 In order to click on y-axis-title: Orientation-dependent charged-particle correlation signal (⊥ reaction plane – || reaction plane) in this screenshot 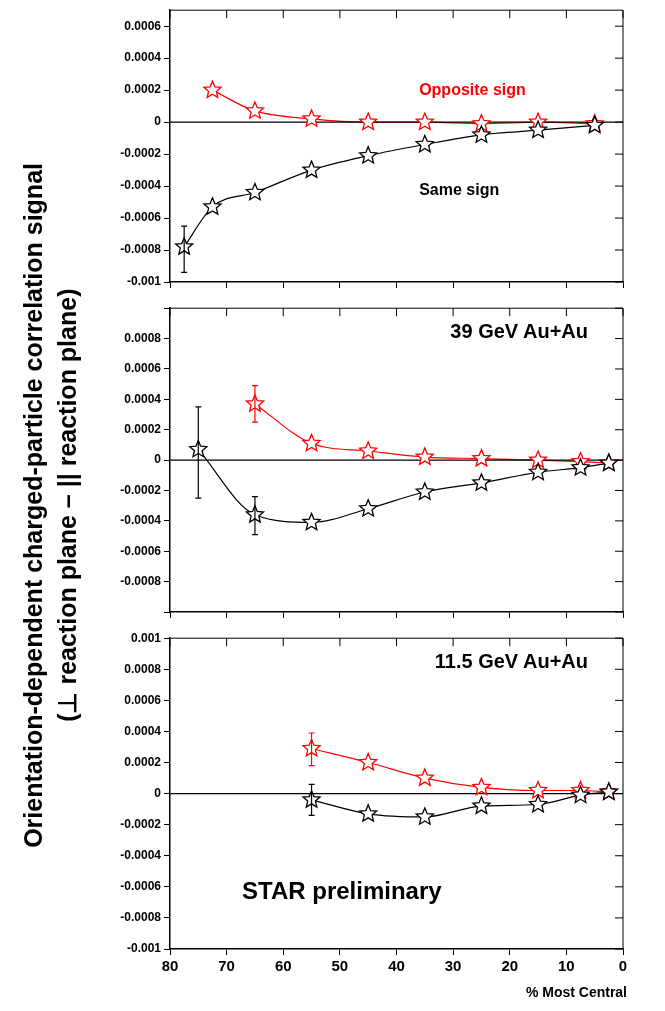, I will do `click(50, 505)`.